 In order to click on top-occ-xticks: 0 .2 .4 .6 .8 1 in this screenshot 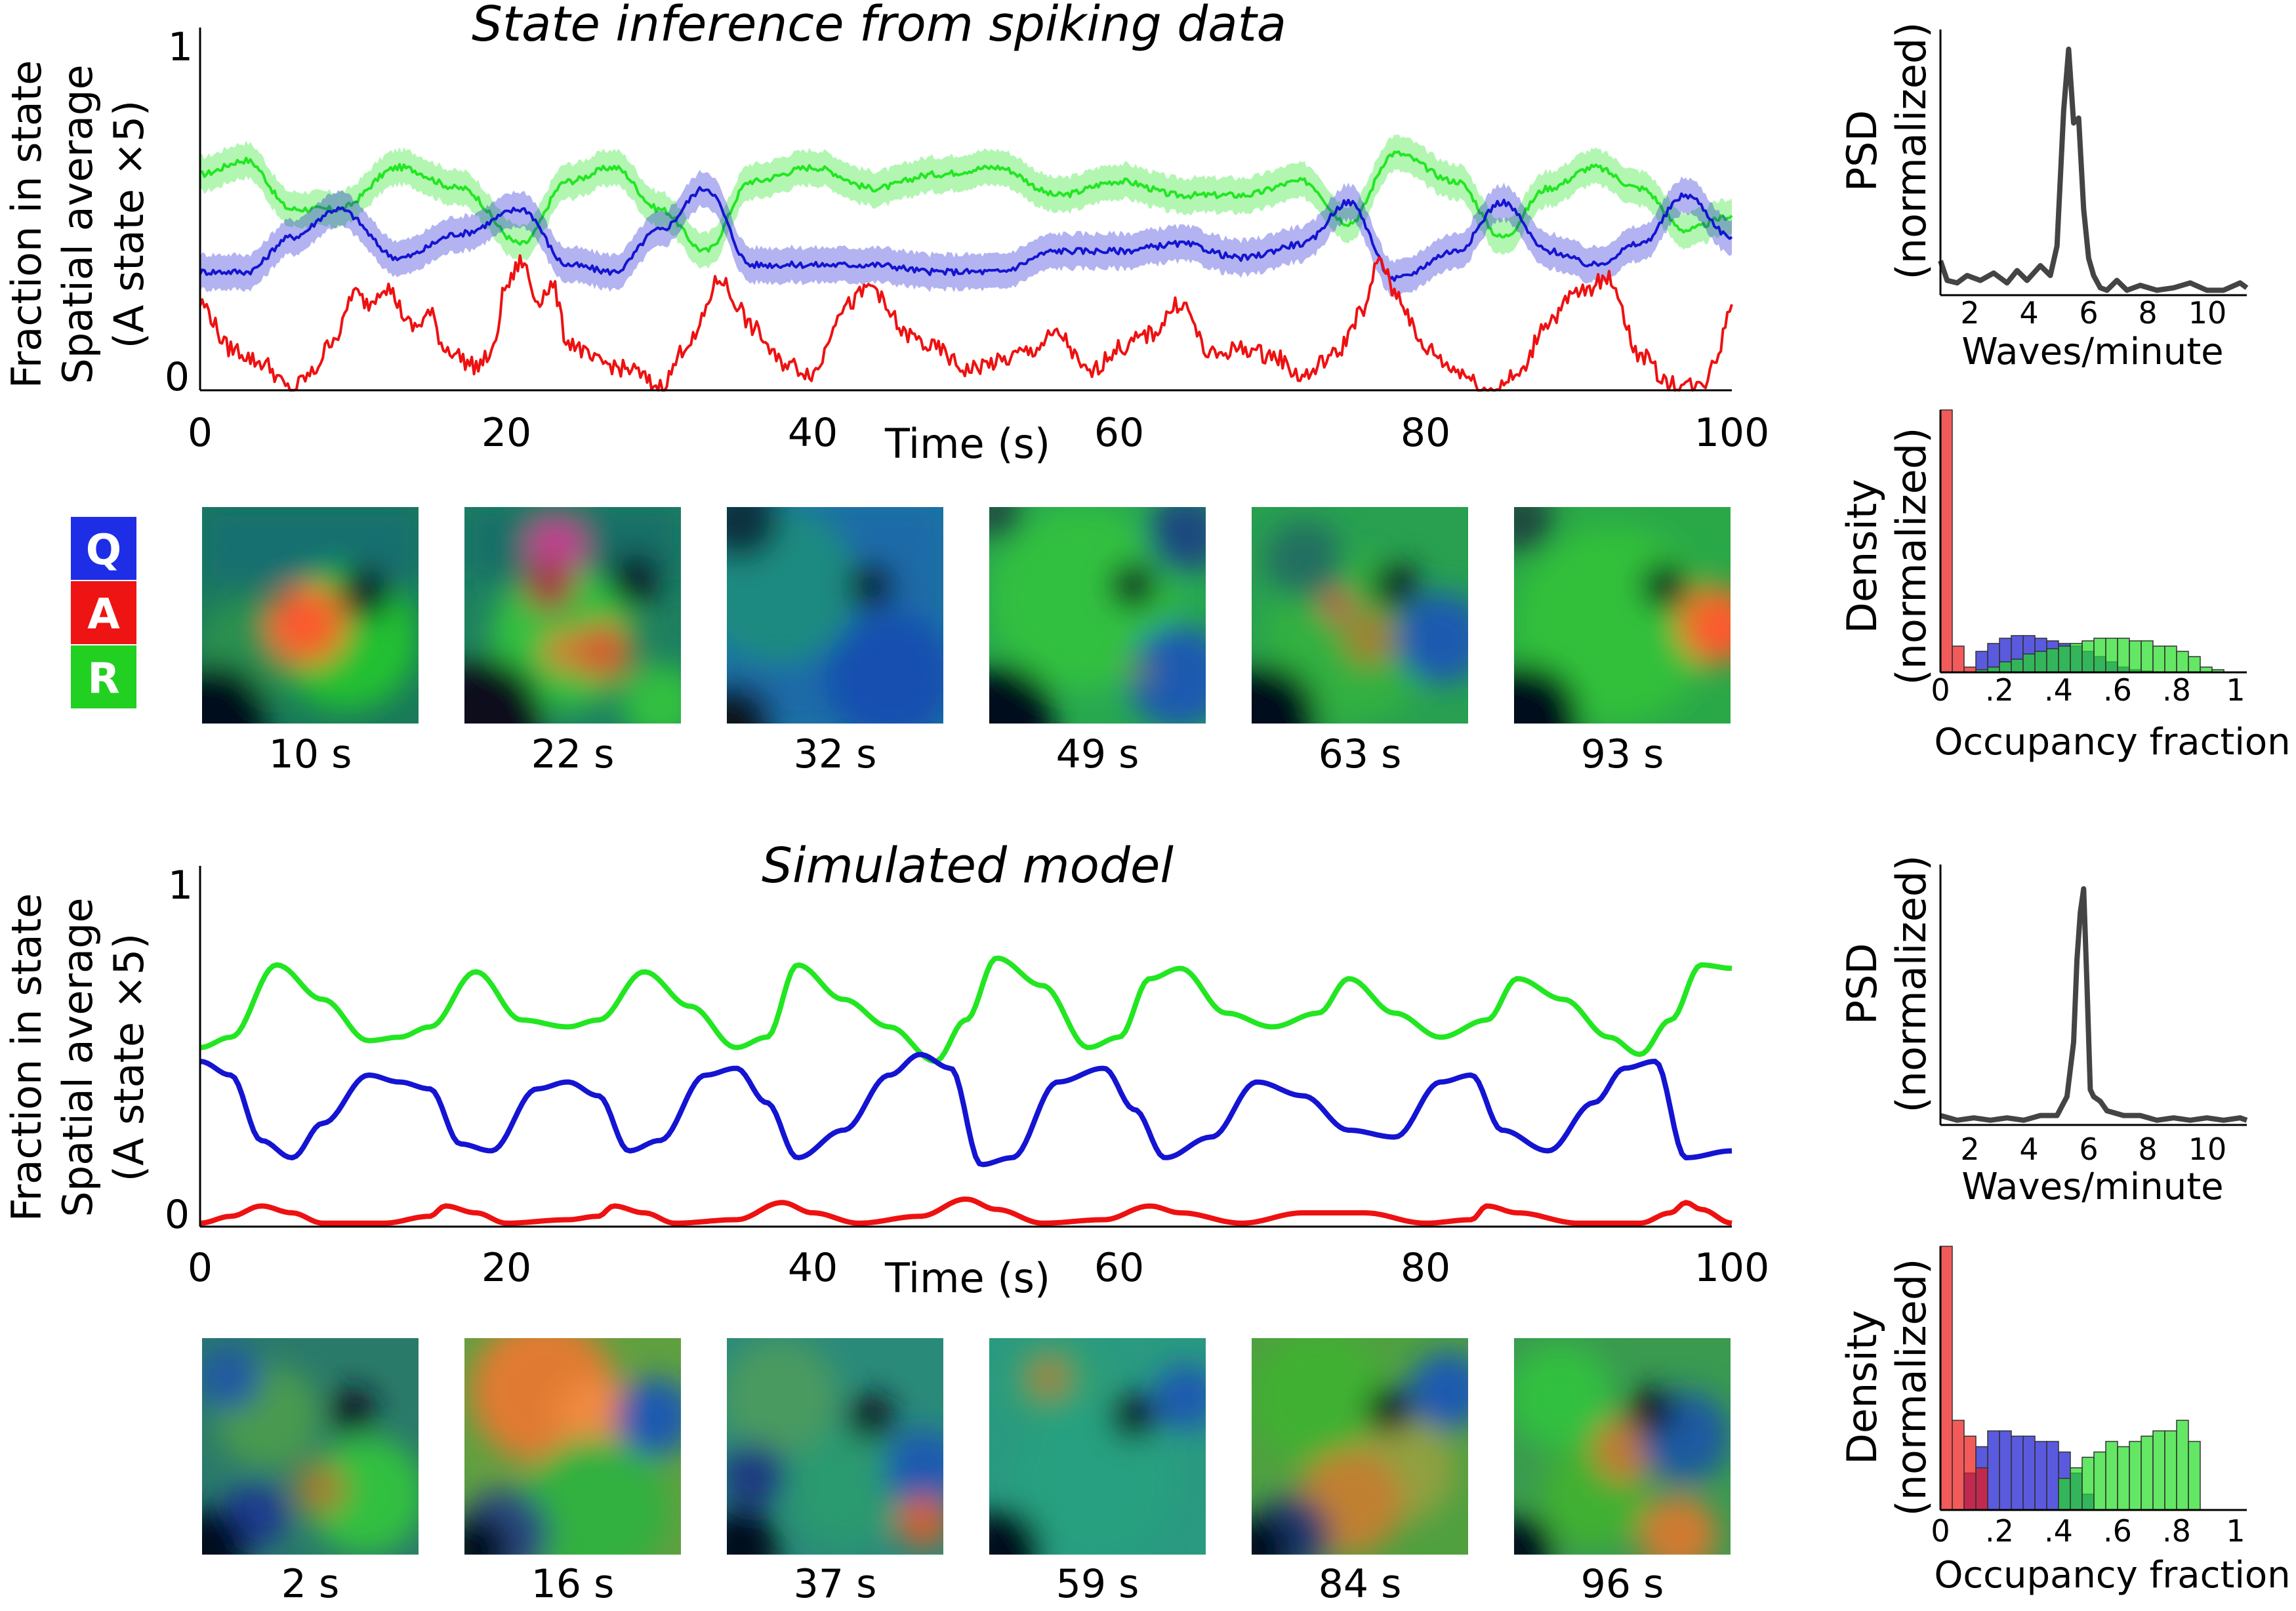, I will do `click(2088, 690)`.